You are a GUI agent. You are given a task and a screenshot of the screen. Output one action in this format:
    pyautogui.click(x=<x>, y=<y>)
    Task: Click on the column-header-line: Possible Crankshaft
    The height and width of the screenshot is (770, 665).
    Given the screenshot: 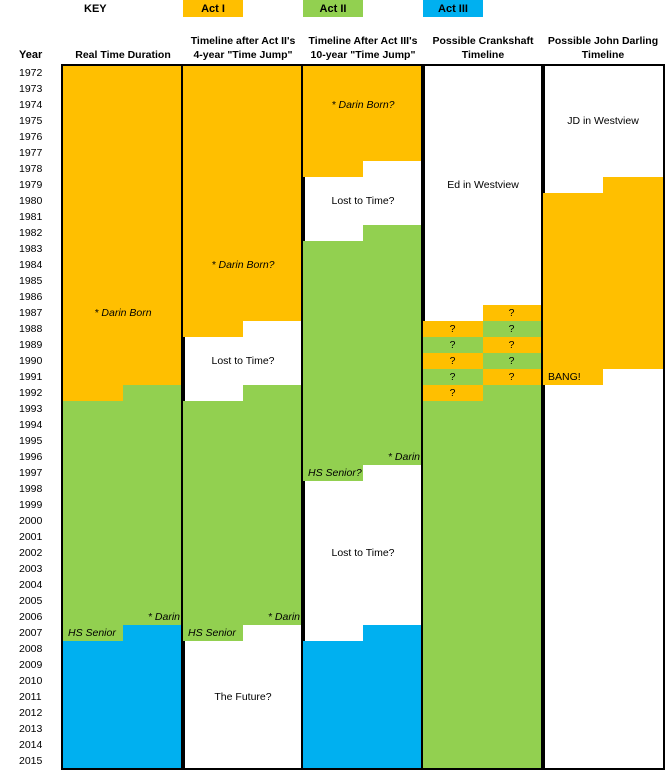 What is the action you would take?
    pyautogui.click(x=483, y=41)
    